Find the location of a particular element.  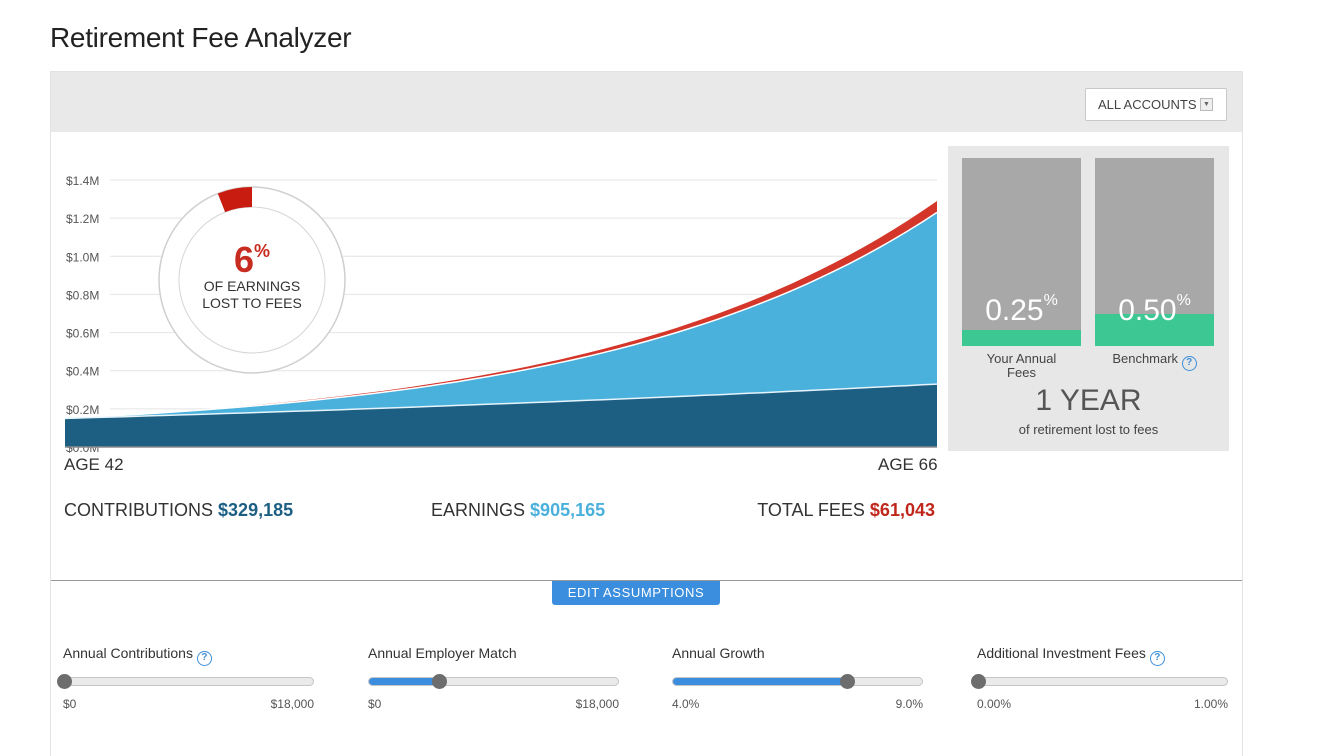

summary-total-fees: TOTAL FEES $61,043 is located at coordinates (846, 510).